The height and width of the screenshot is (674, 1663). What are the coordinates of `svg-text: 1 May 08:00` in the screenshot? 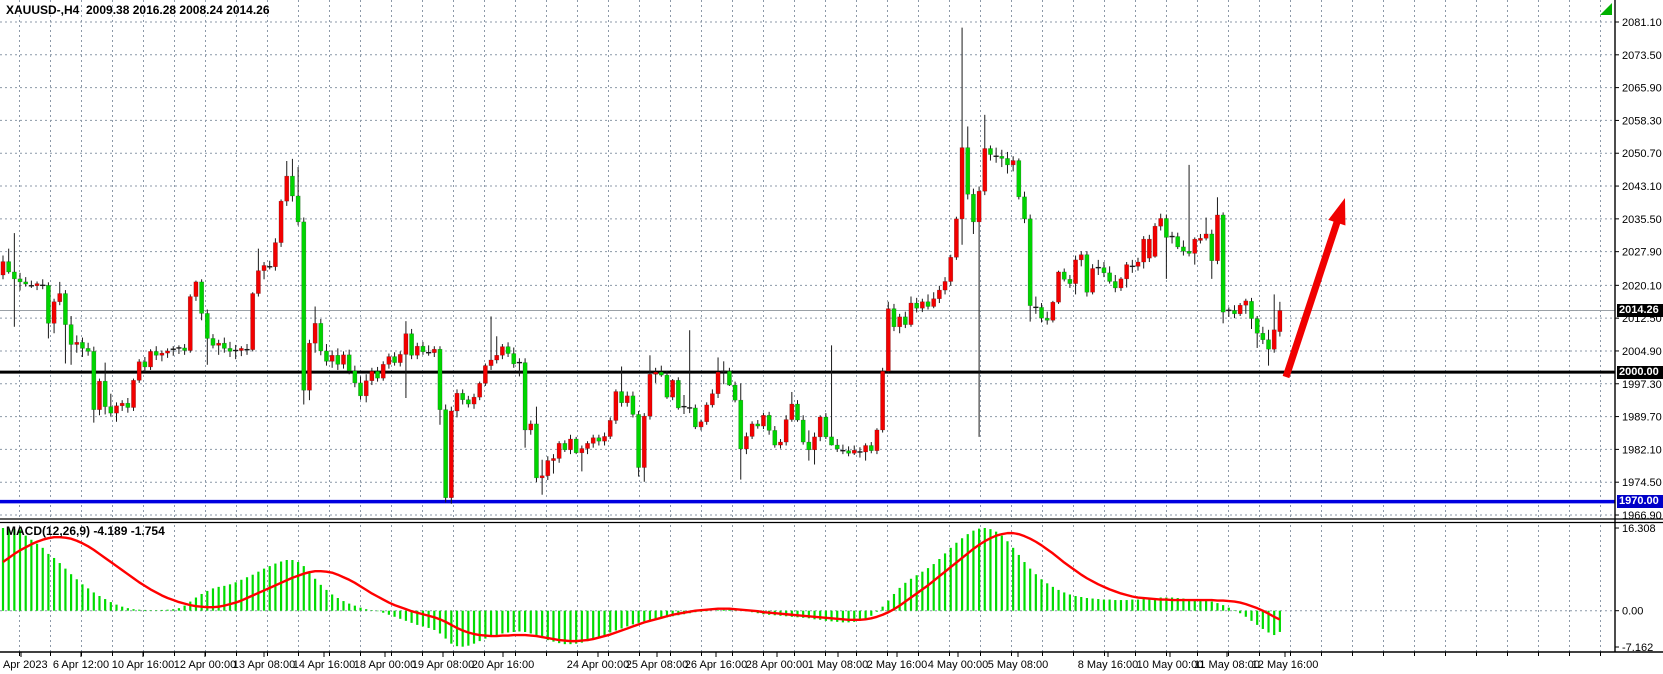 It's located at (838, 665).